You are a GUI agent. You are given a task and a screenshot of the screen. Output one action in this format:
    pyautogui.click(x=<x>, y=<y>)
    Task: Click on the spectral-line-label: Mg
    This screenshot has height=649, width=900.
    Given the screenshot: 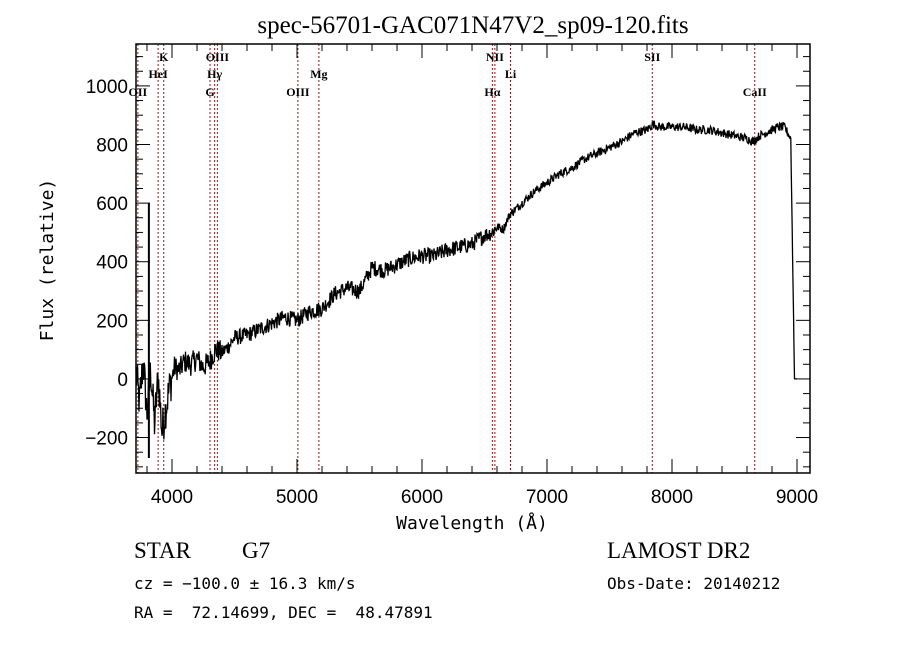 What is the action you would take?
    pyautogui.click(x=318, y=74)
    